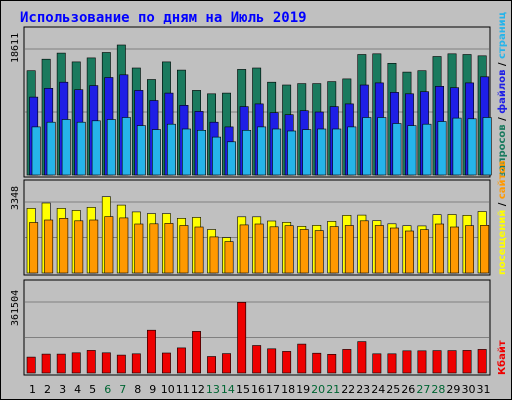  Describe the element at coordinates (377, 363) in the screenshot. I see `bar-Кбайт-24` at that location.